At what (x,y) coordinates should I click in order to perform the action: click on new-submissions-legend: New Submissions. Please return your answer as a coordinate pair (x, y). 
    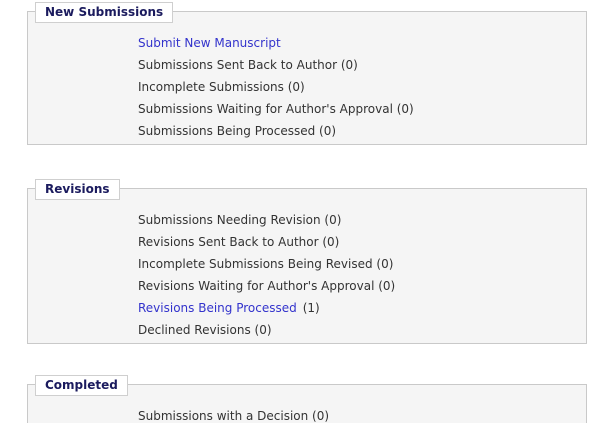
    Looking at the image, I should click on (104, 12).